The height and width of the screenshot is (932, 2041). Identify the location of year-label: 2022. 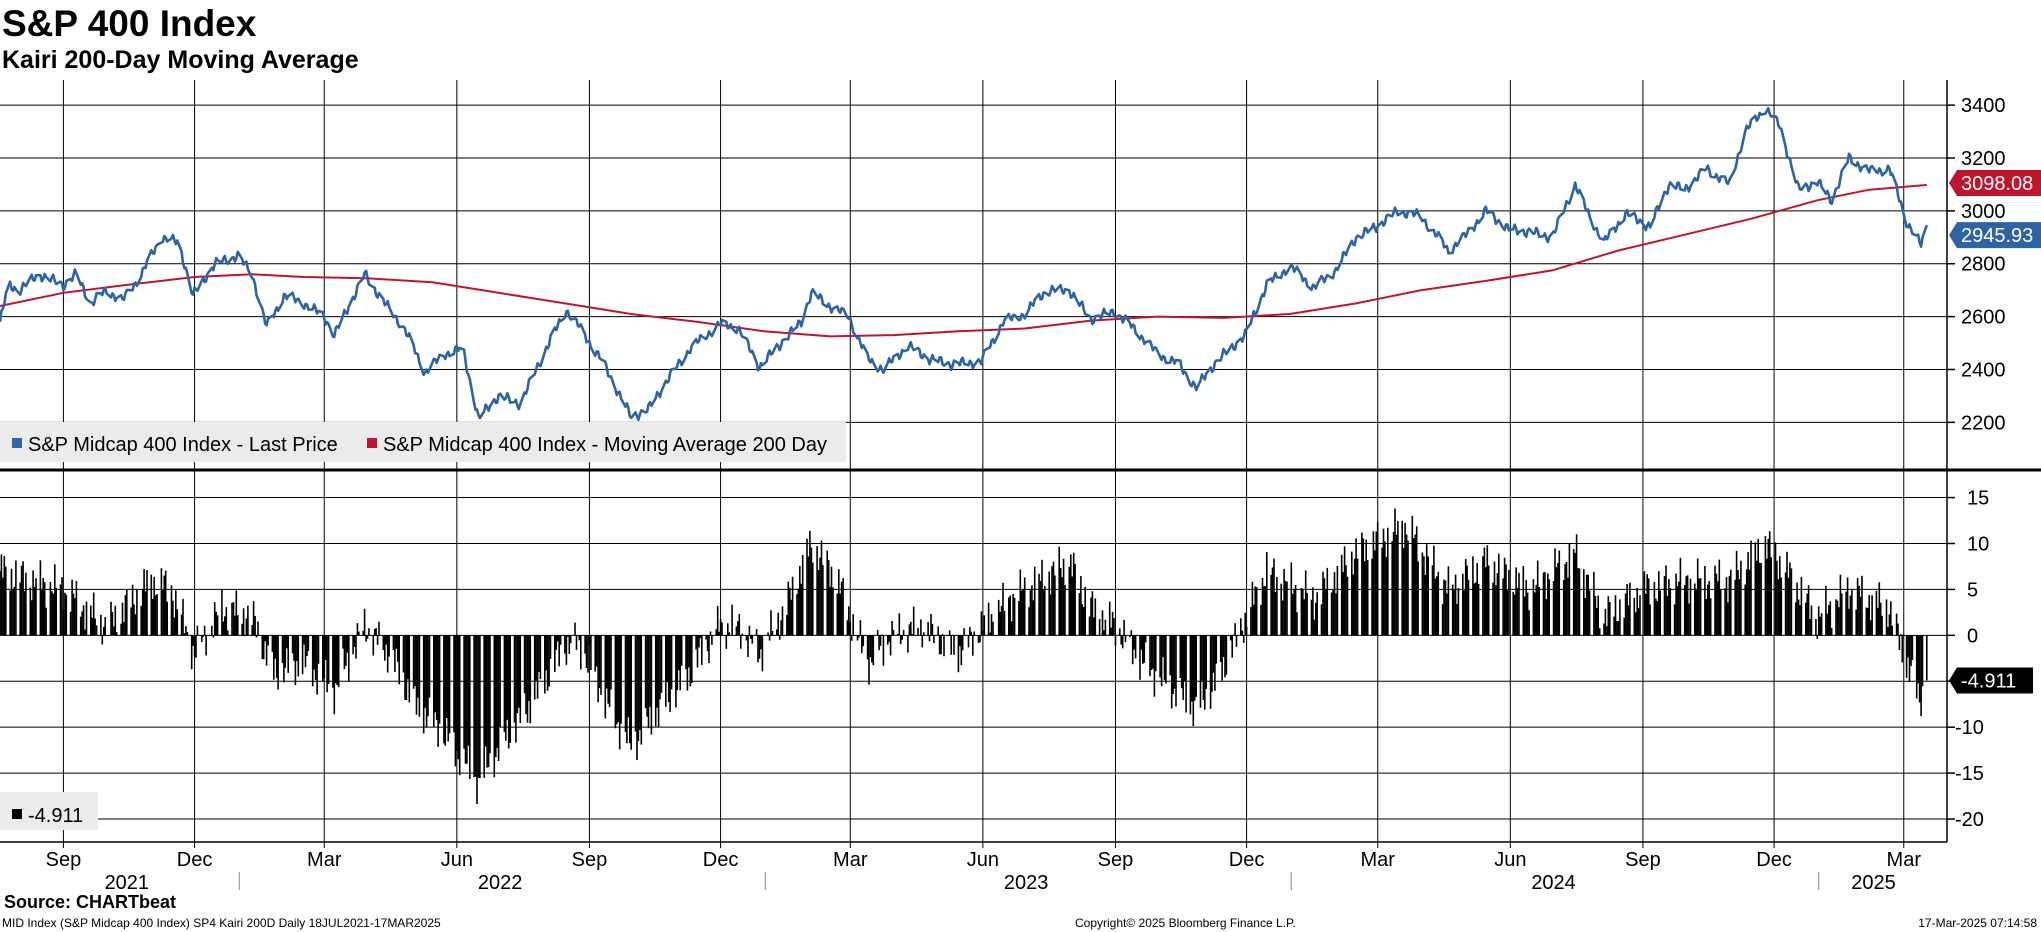
(500, 883).